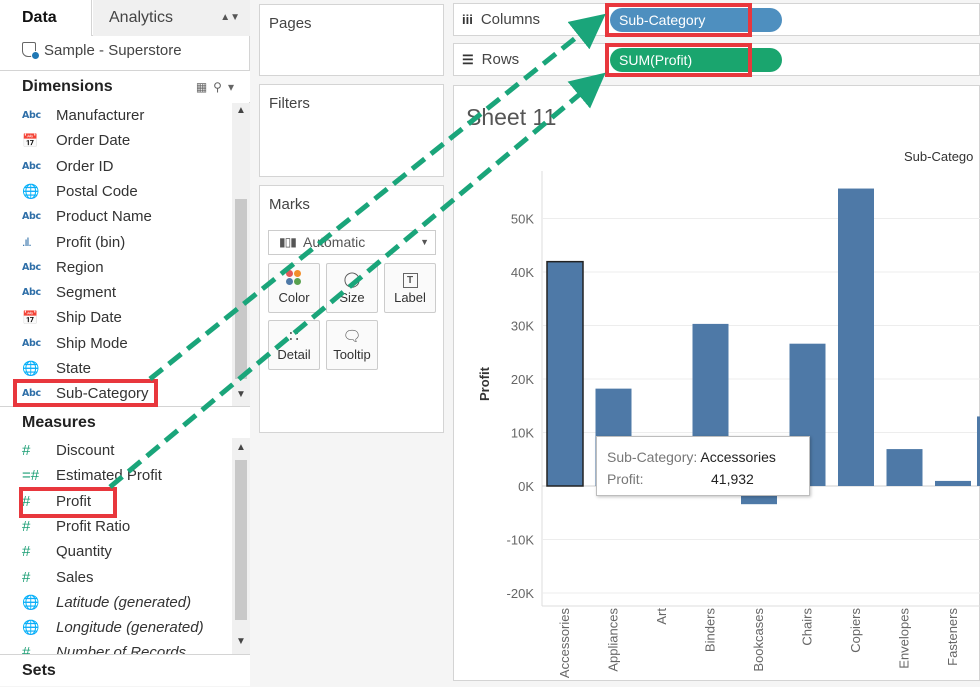 Image resolution: width=980 pixels, height=687 pixels. Describe the element at coordinates (710, 630) in the screenshot. I see `x-tick-label: Binders` at that location.